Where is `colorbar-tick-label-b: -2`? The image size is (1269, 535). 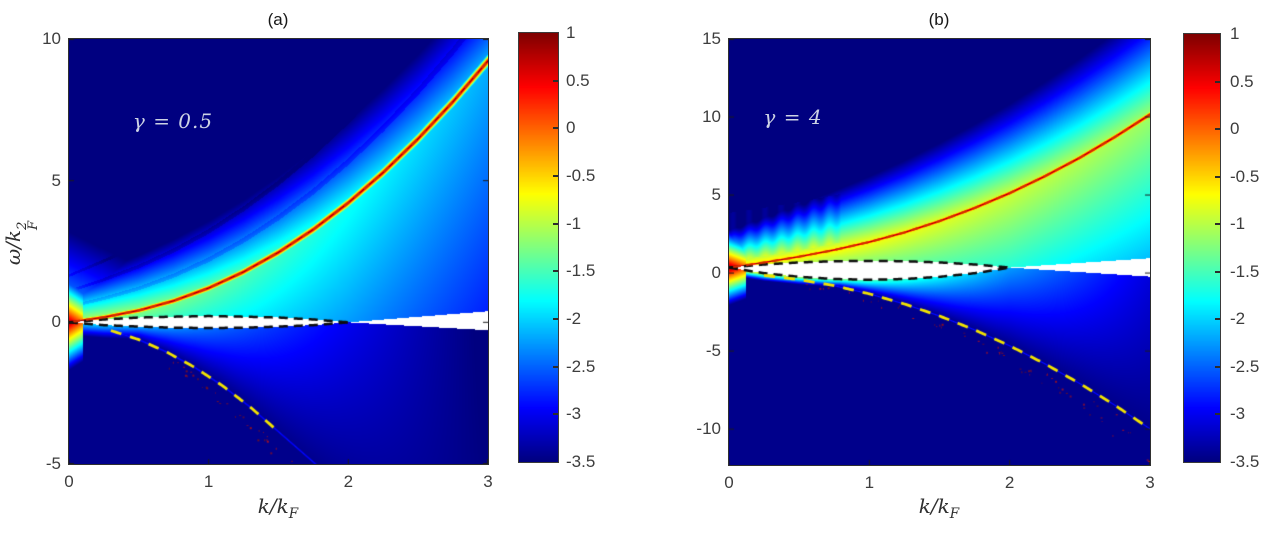
colorbar-tick-label-b: -2 is located at coordinates (1238, 319).